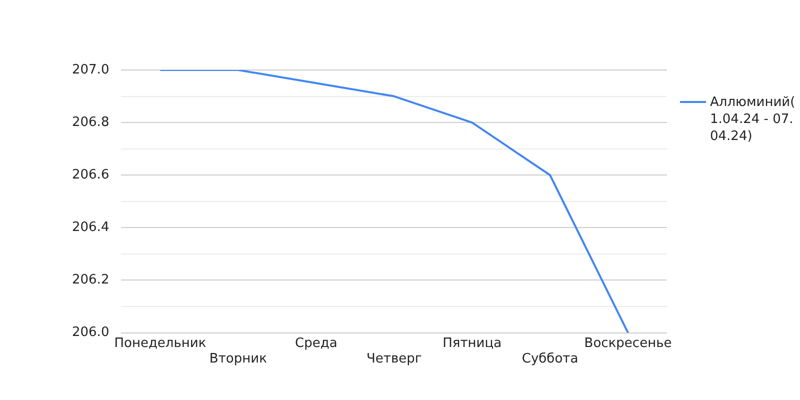 This screenshot has width=800, height=400. Describe the element at coordinates (91, 332) in the screenshot. I see `y-tick-label: 206.0` at that location.